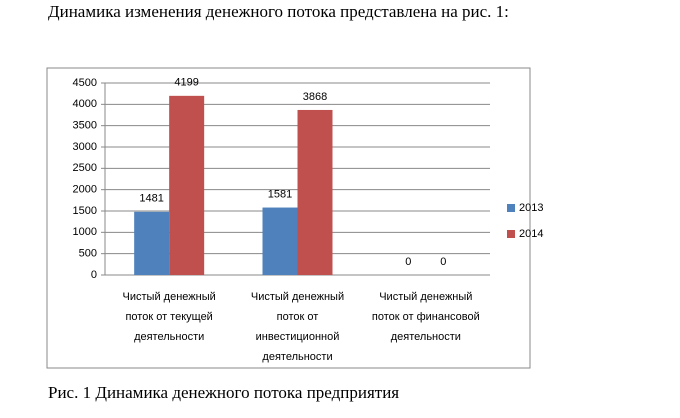  Describe the element at coordinates (85, 211) in the screenshot. I see `y-tick-label: 1500` at that location.